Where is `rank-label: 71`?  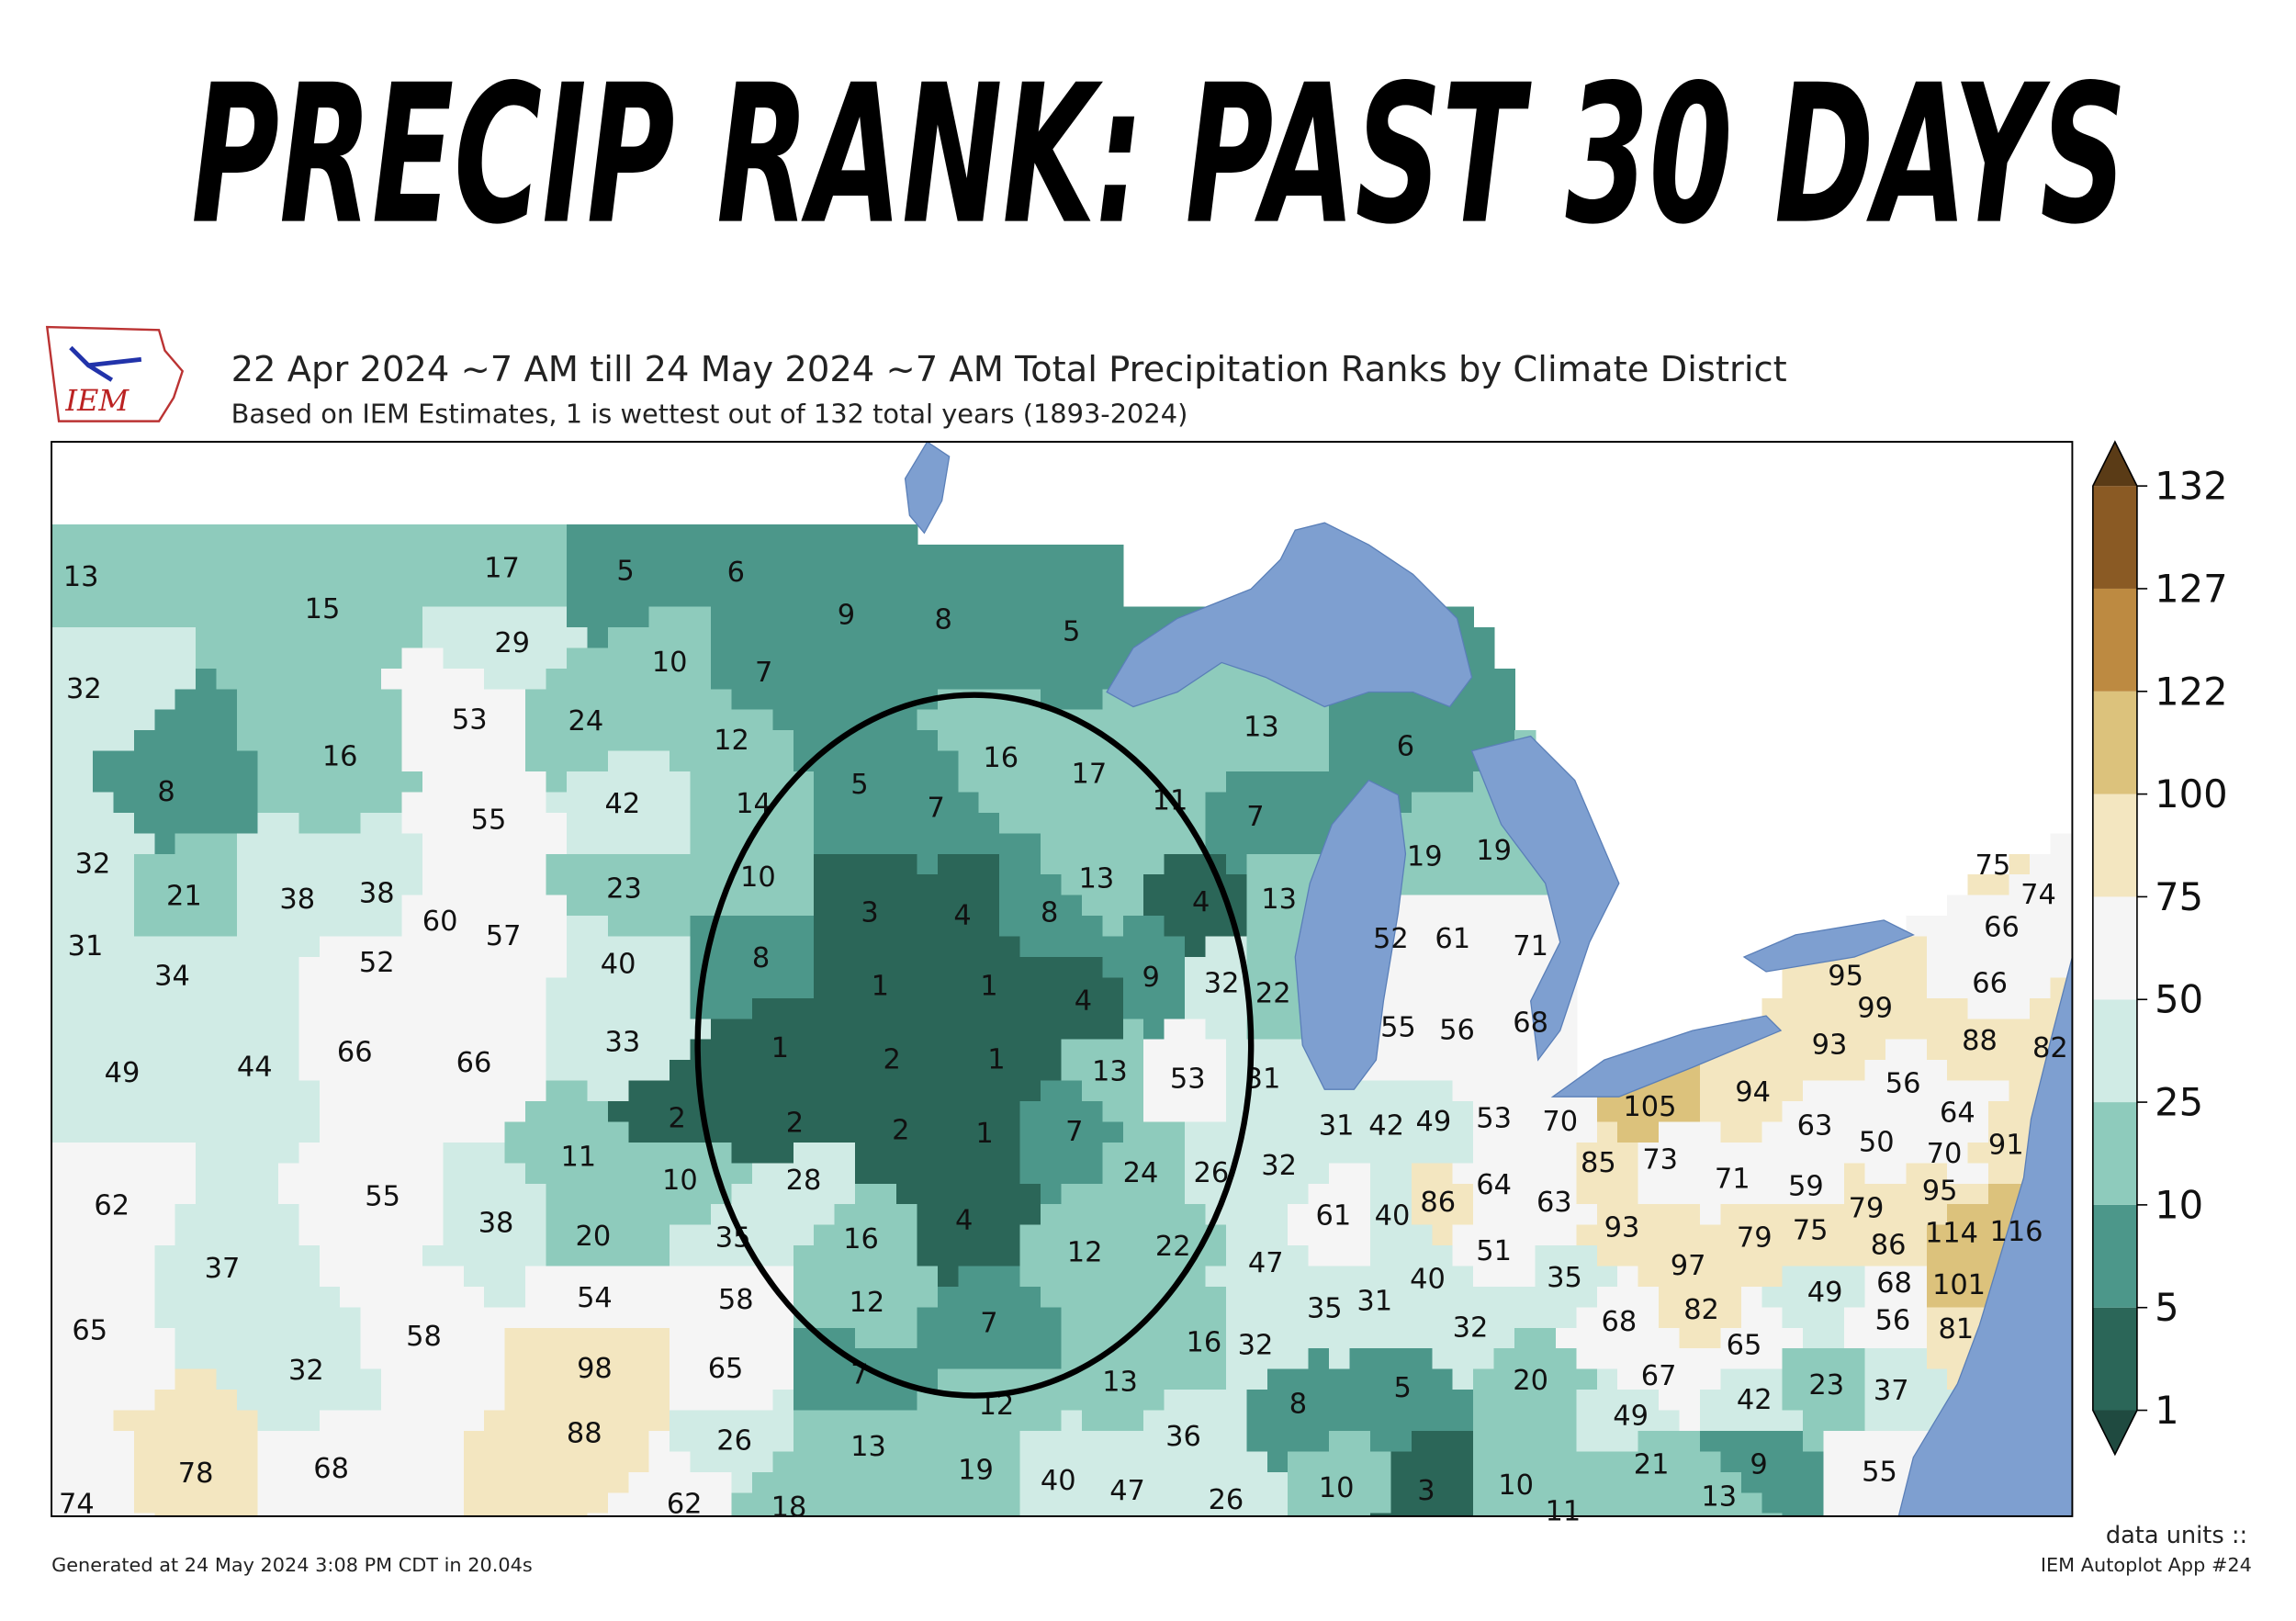
rank-label: 71 is located at coordinates (1732, 1179).